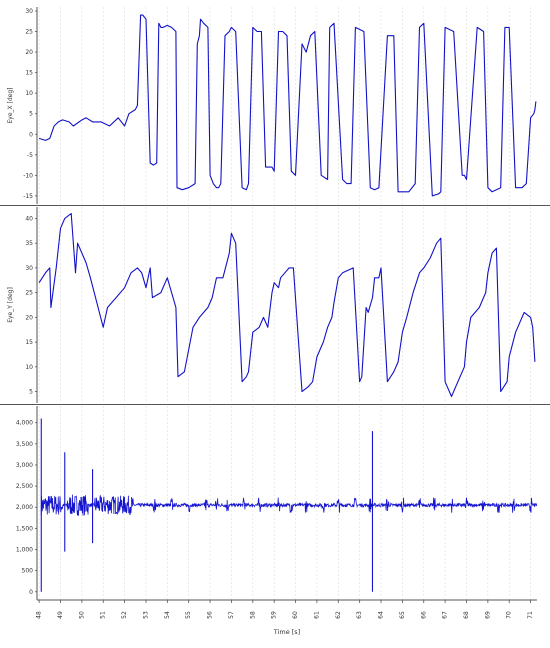 This screenshot has height=648, width=550. I want to click on x-tick-label: 63, so click(359, 615).